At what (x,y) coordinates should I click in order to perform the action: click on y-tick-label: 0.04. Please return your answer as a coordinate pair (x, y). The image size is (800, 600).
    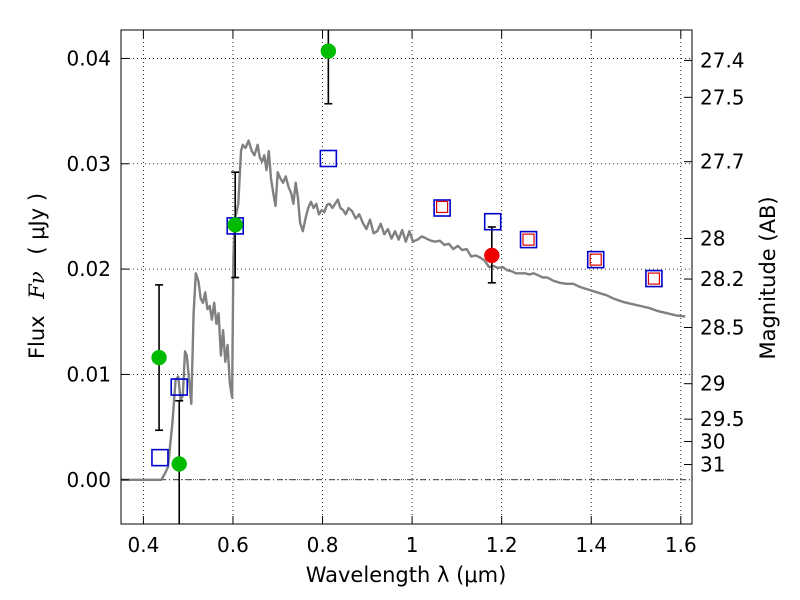
    Looking at the image, I should click on (88, 58).